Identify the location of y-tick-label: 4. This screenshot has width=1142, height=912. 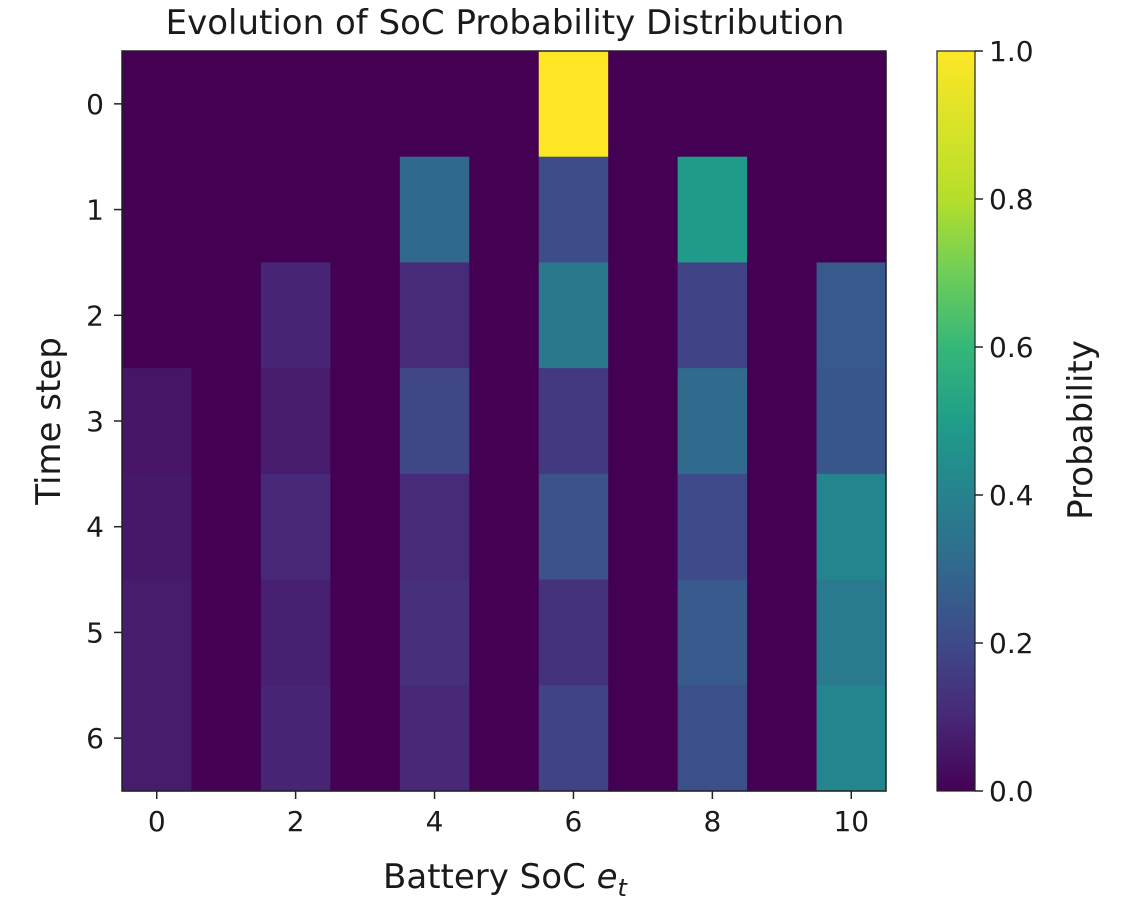
(95, 527).